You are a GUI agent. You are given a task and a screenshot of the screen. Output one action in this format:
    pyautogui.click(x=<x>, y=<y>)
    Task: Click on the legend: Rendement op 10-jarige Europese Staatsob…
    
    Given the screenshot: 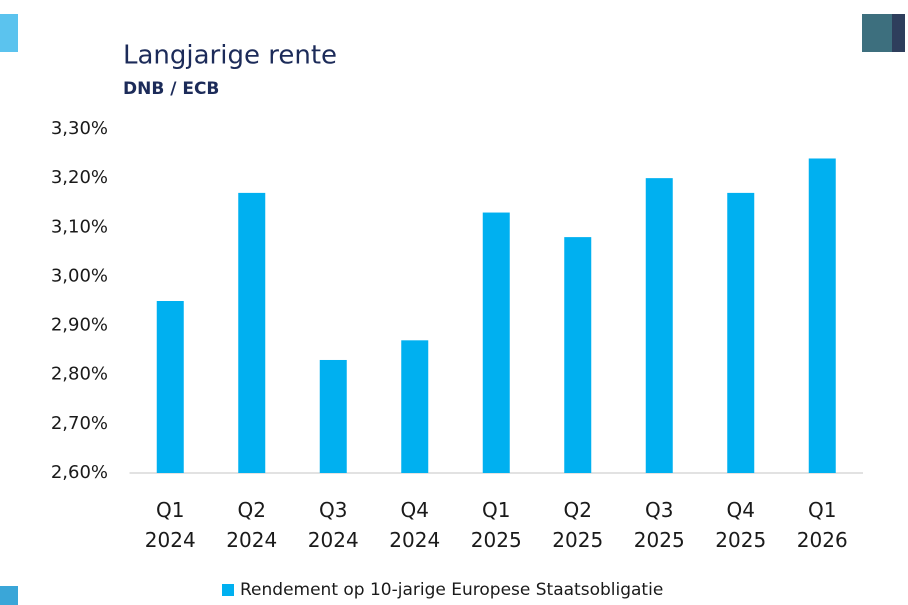 What is the action you would take?
    pyautogui.click(x=442, y=590)
    